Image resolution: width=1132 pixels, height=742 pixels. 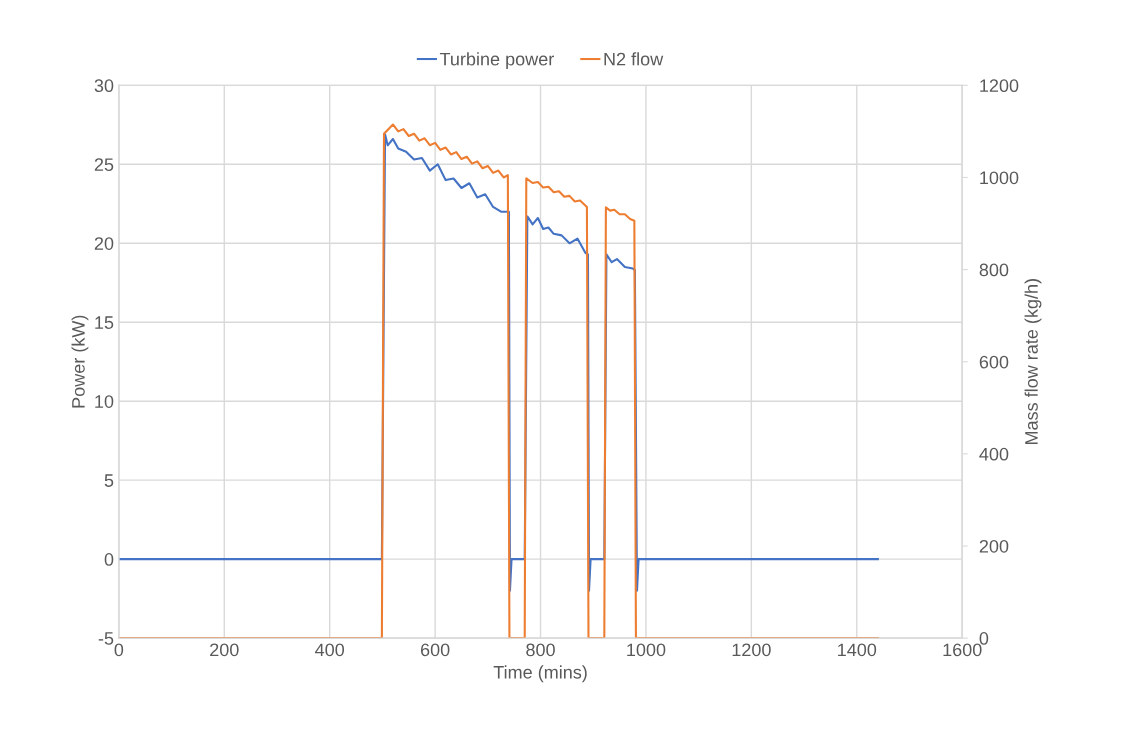 I want to click on legend-label: Turbine power, so click(x=496, y=61).